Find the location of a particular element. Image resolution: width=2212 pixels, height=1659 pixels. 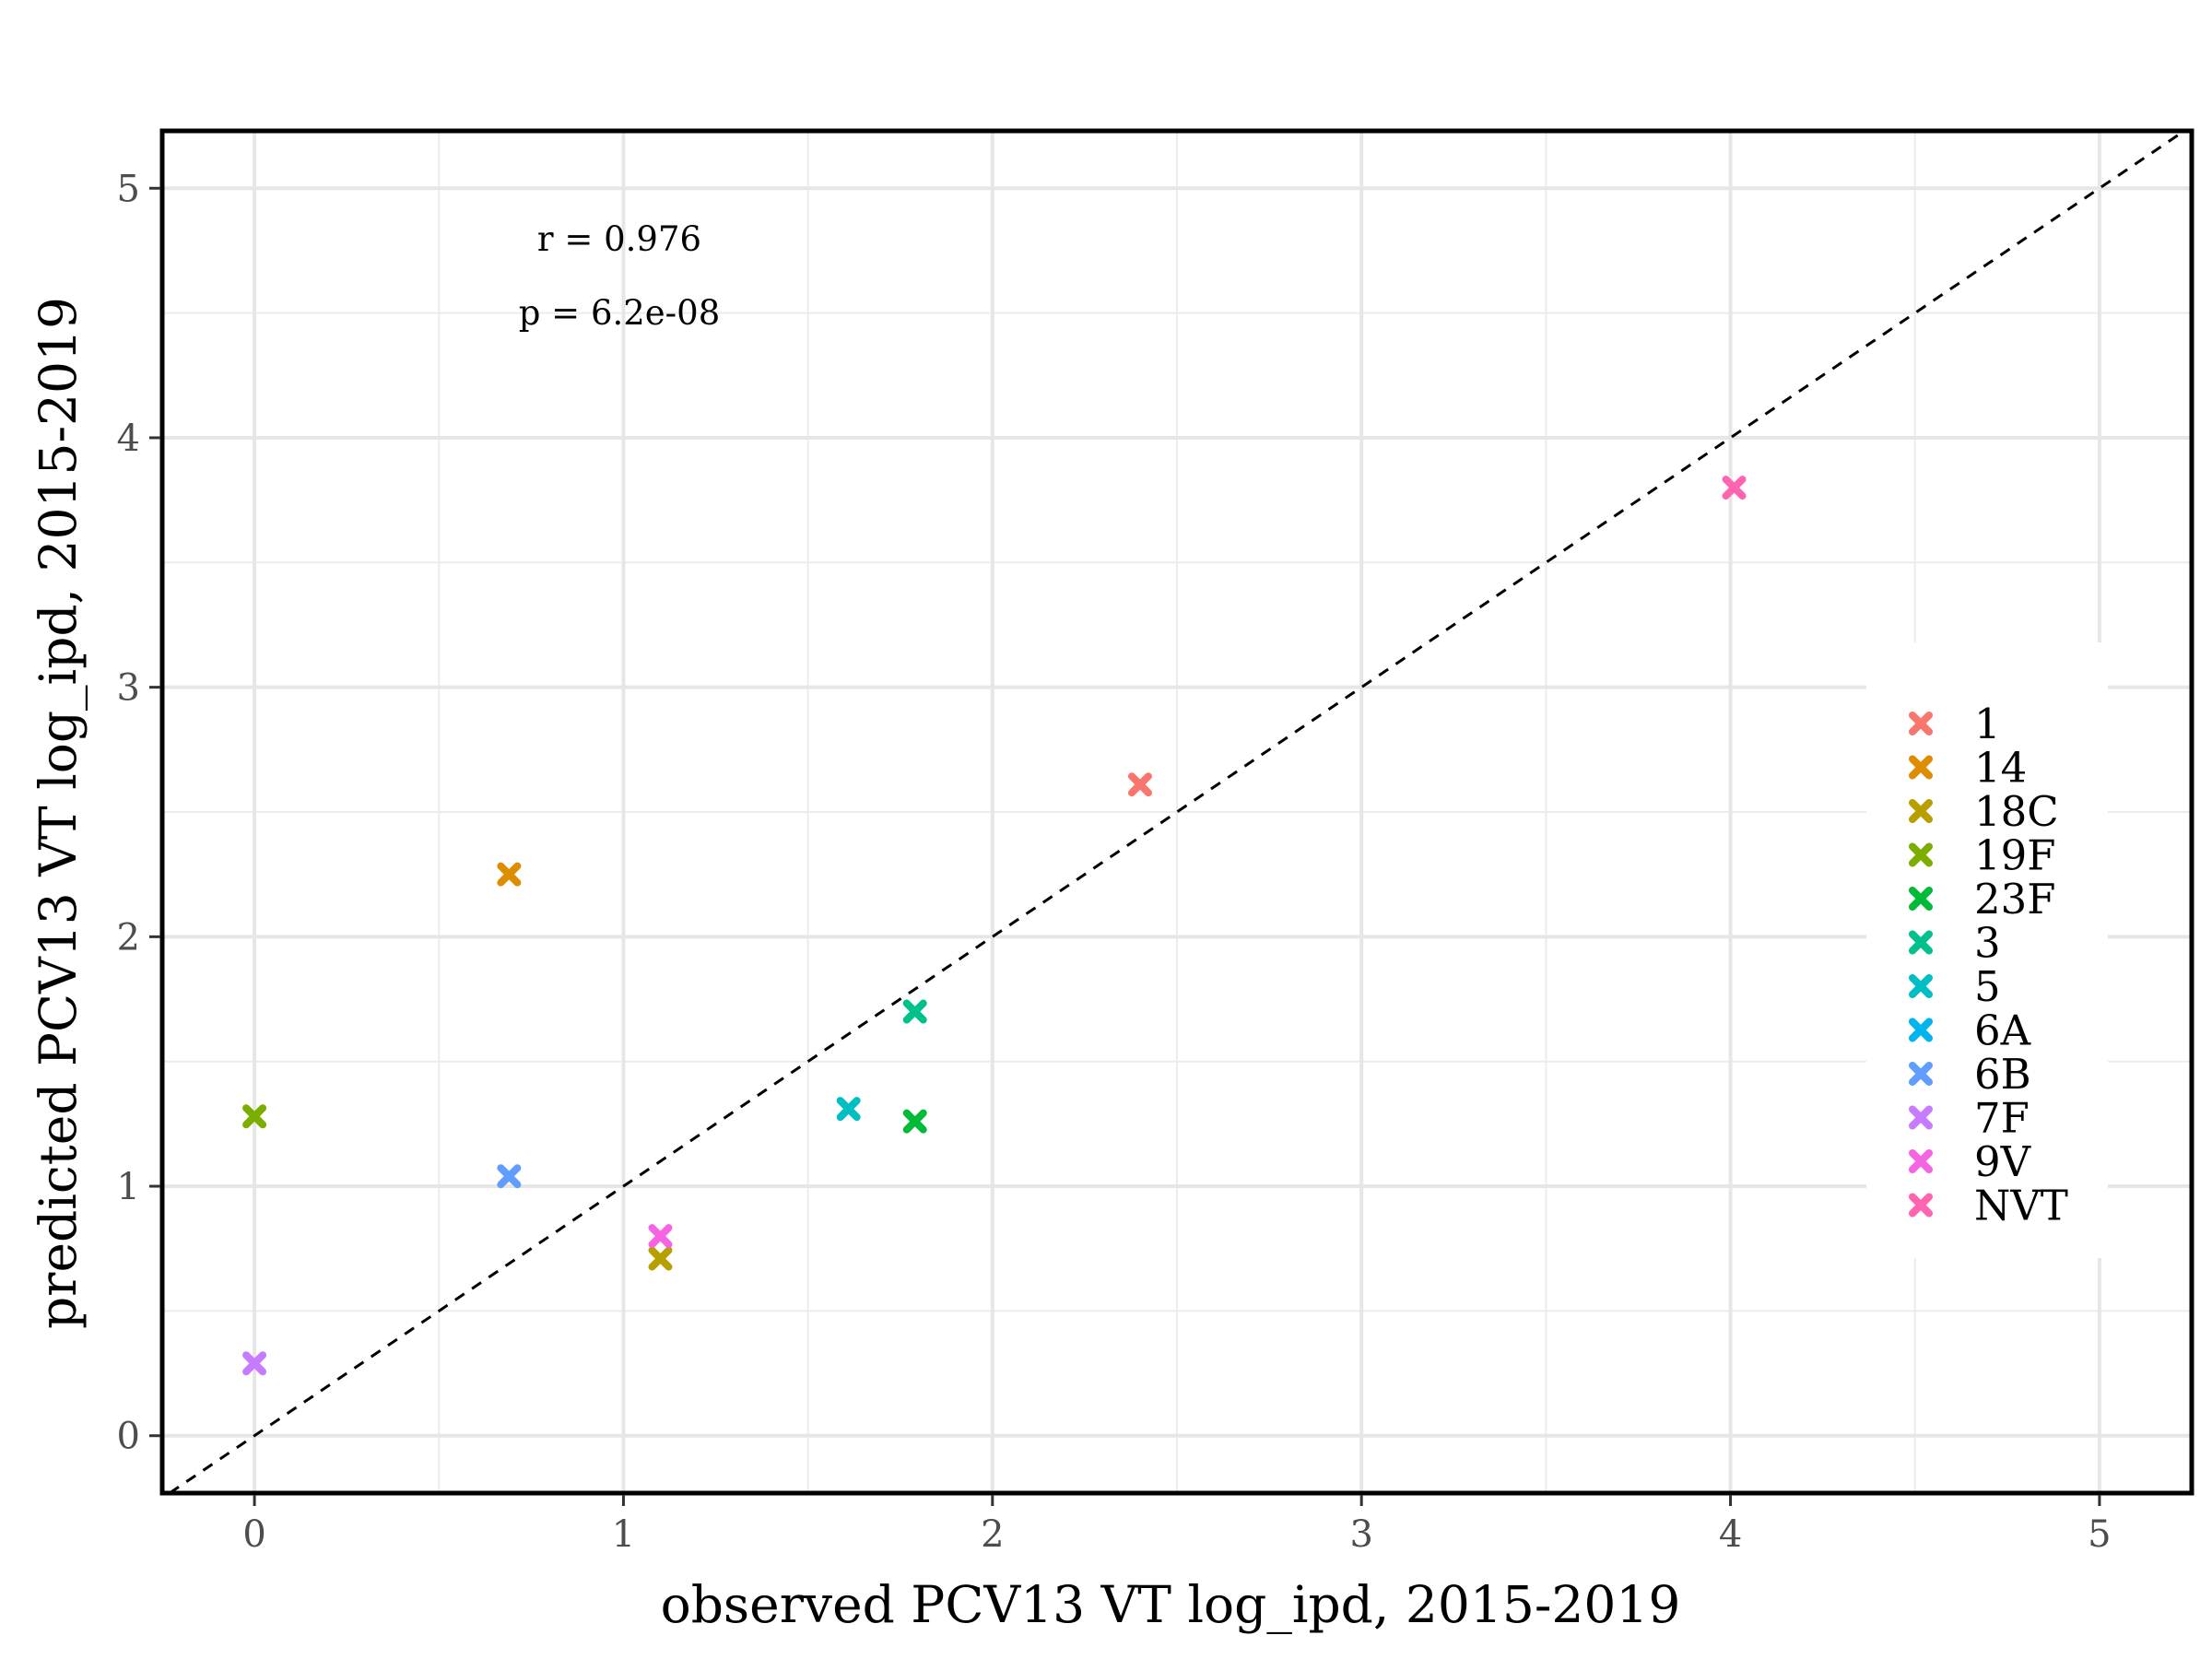

data-point-nvt is located at coordinates (1734, 488).